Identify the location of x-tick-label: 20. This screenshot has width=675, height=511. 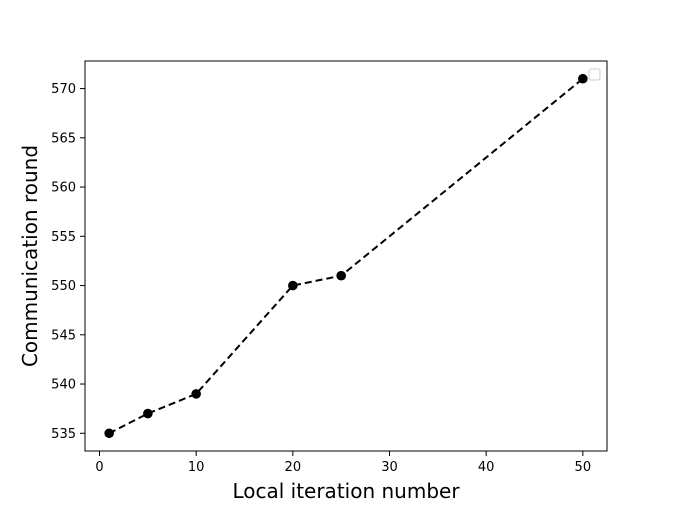
(293, 467).